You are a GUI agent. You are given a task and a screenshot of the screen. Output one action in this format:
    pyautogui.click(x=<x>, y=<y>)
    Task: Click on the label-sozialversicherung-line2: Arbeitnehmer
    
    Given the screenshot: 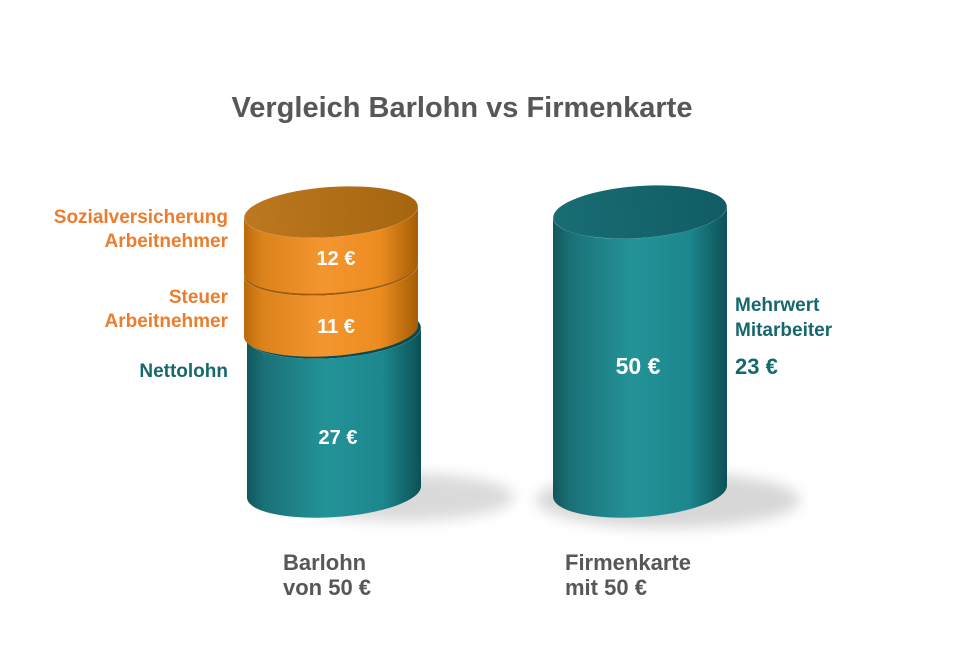 What is the action you would take?
    pyautogui.click(x=166, y=241)
    